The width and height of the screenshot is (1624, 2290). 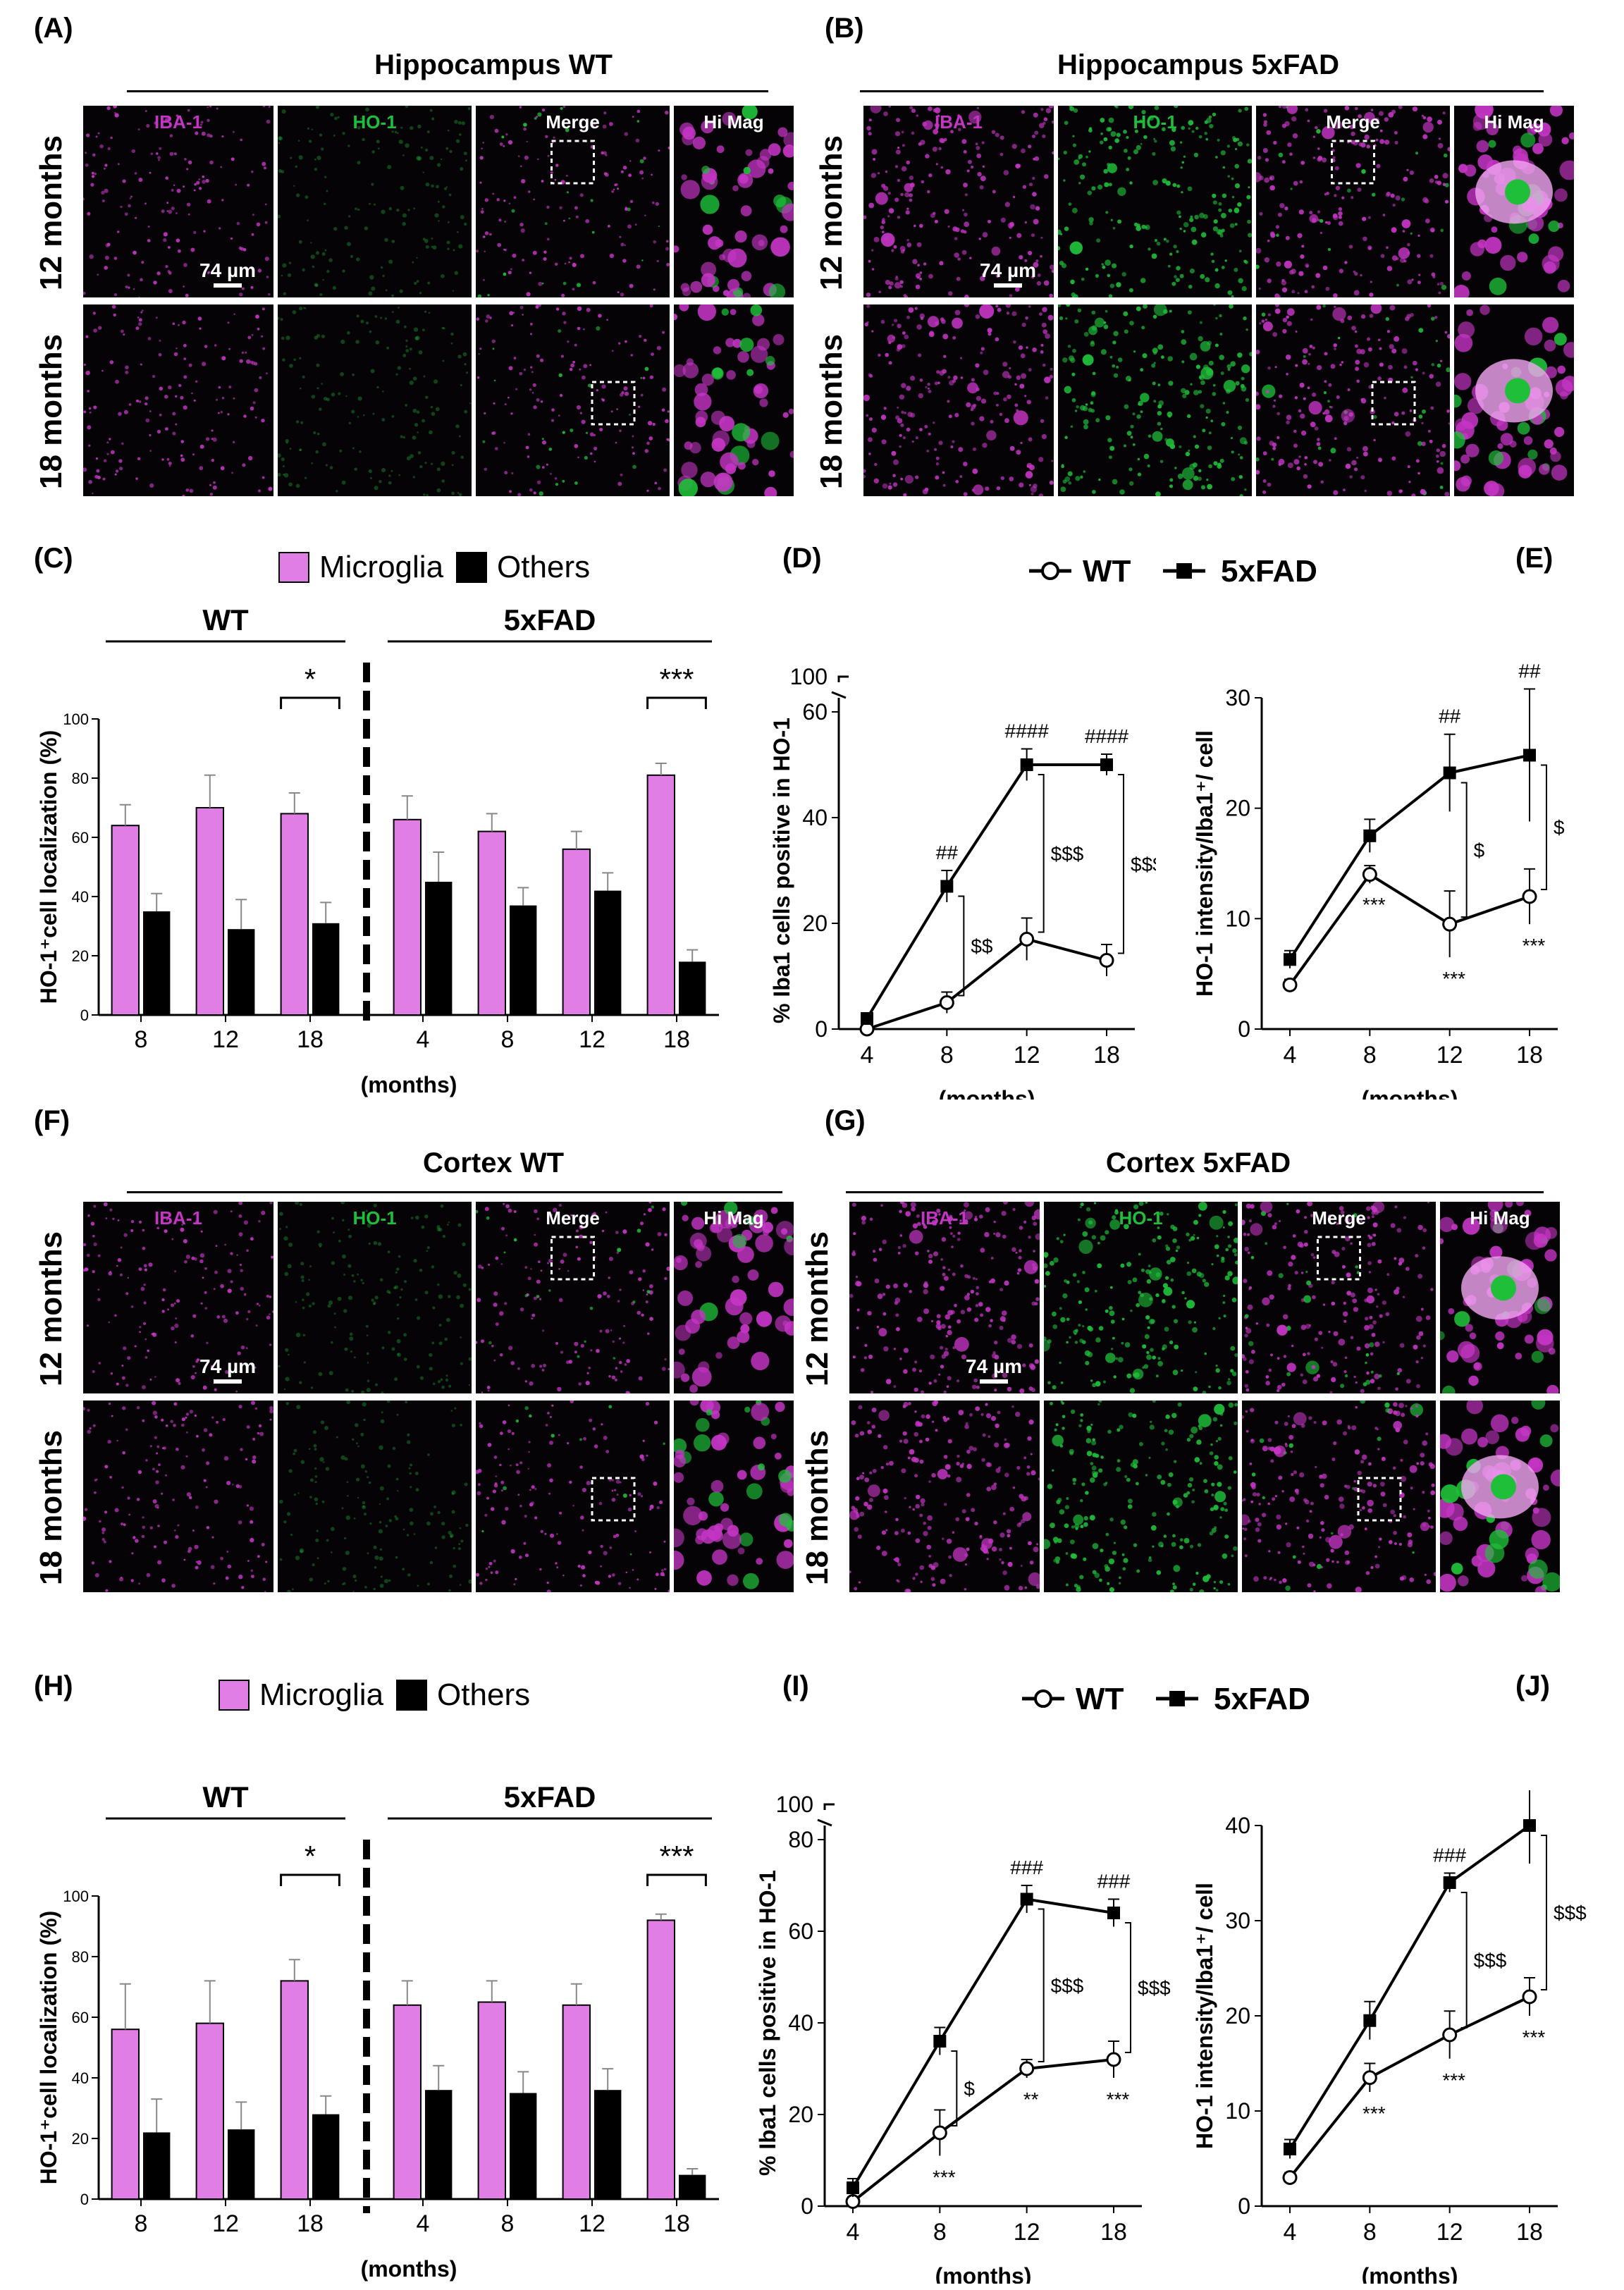 I want to click on micrograph-a-ho-1-r2, so click(x=375, y=400).